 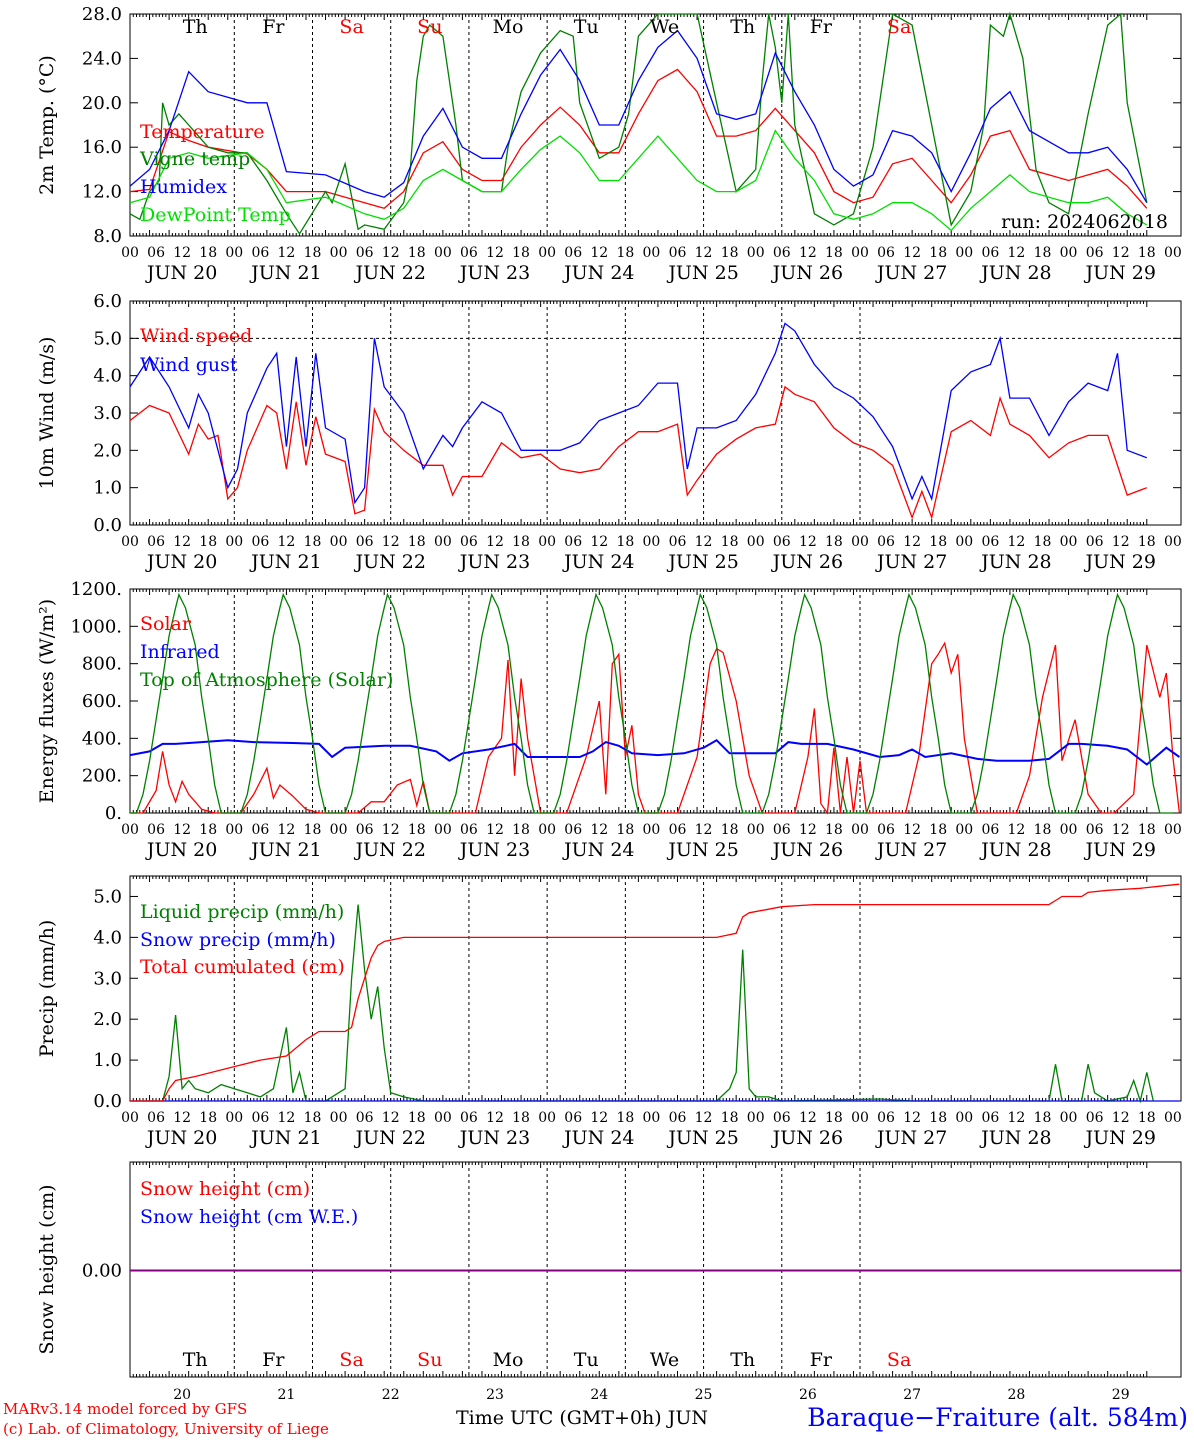 What do you see at coordinates (599, 1395) in the screenshot?
I see `day-number-label: 24` at bounding box center [599, 1395].